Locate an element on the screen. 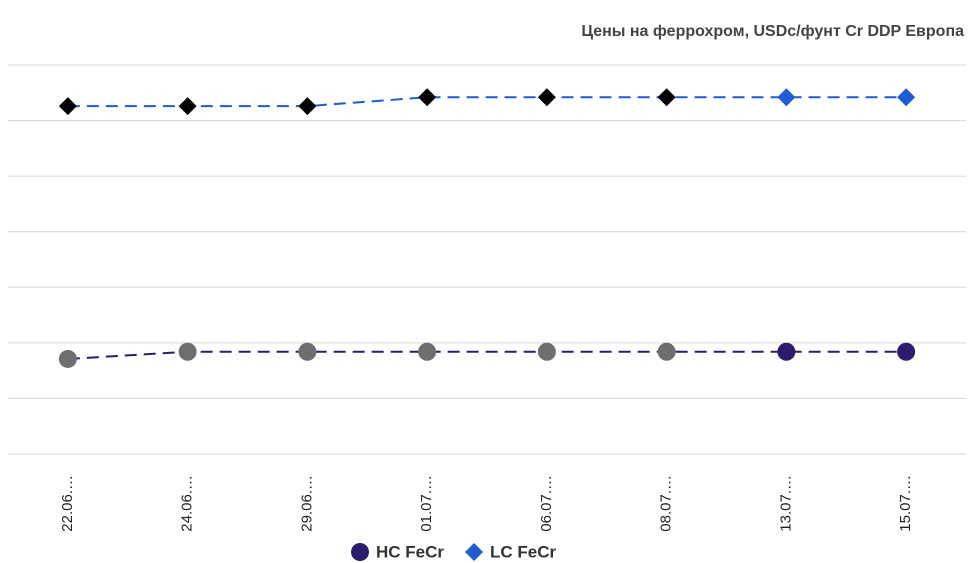 This screenshot has height=563, width=969. legend-label: HC FeCr is located at coordinates (410, 551).